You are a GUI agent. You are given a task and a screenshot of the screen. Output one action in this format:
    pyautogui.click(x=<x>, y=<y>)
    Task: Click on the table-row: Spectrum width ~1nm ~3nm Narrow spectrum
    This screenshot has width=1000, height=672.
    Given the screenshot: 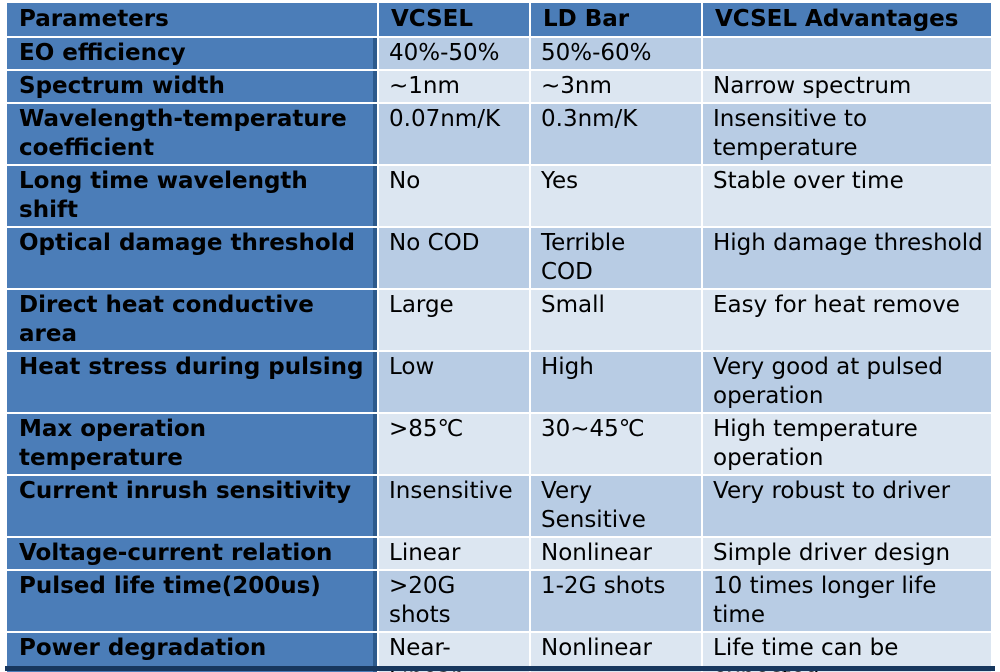 What is the action you would take?
    pyautogui.click(x=499, y=86)
    